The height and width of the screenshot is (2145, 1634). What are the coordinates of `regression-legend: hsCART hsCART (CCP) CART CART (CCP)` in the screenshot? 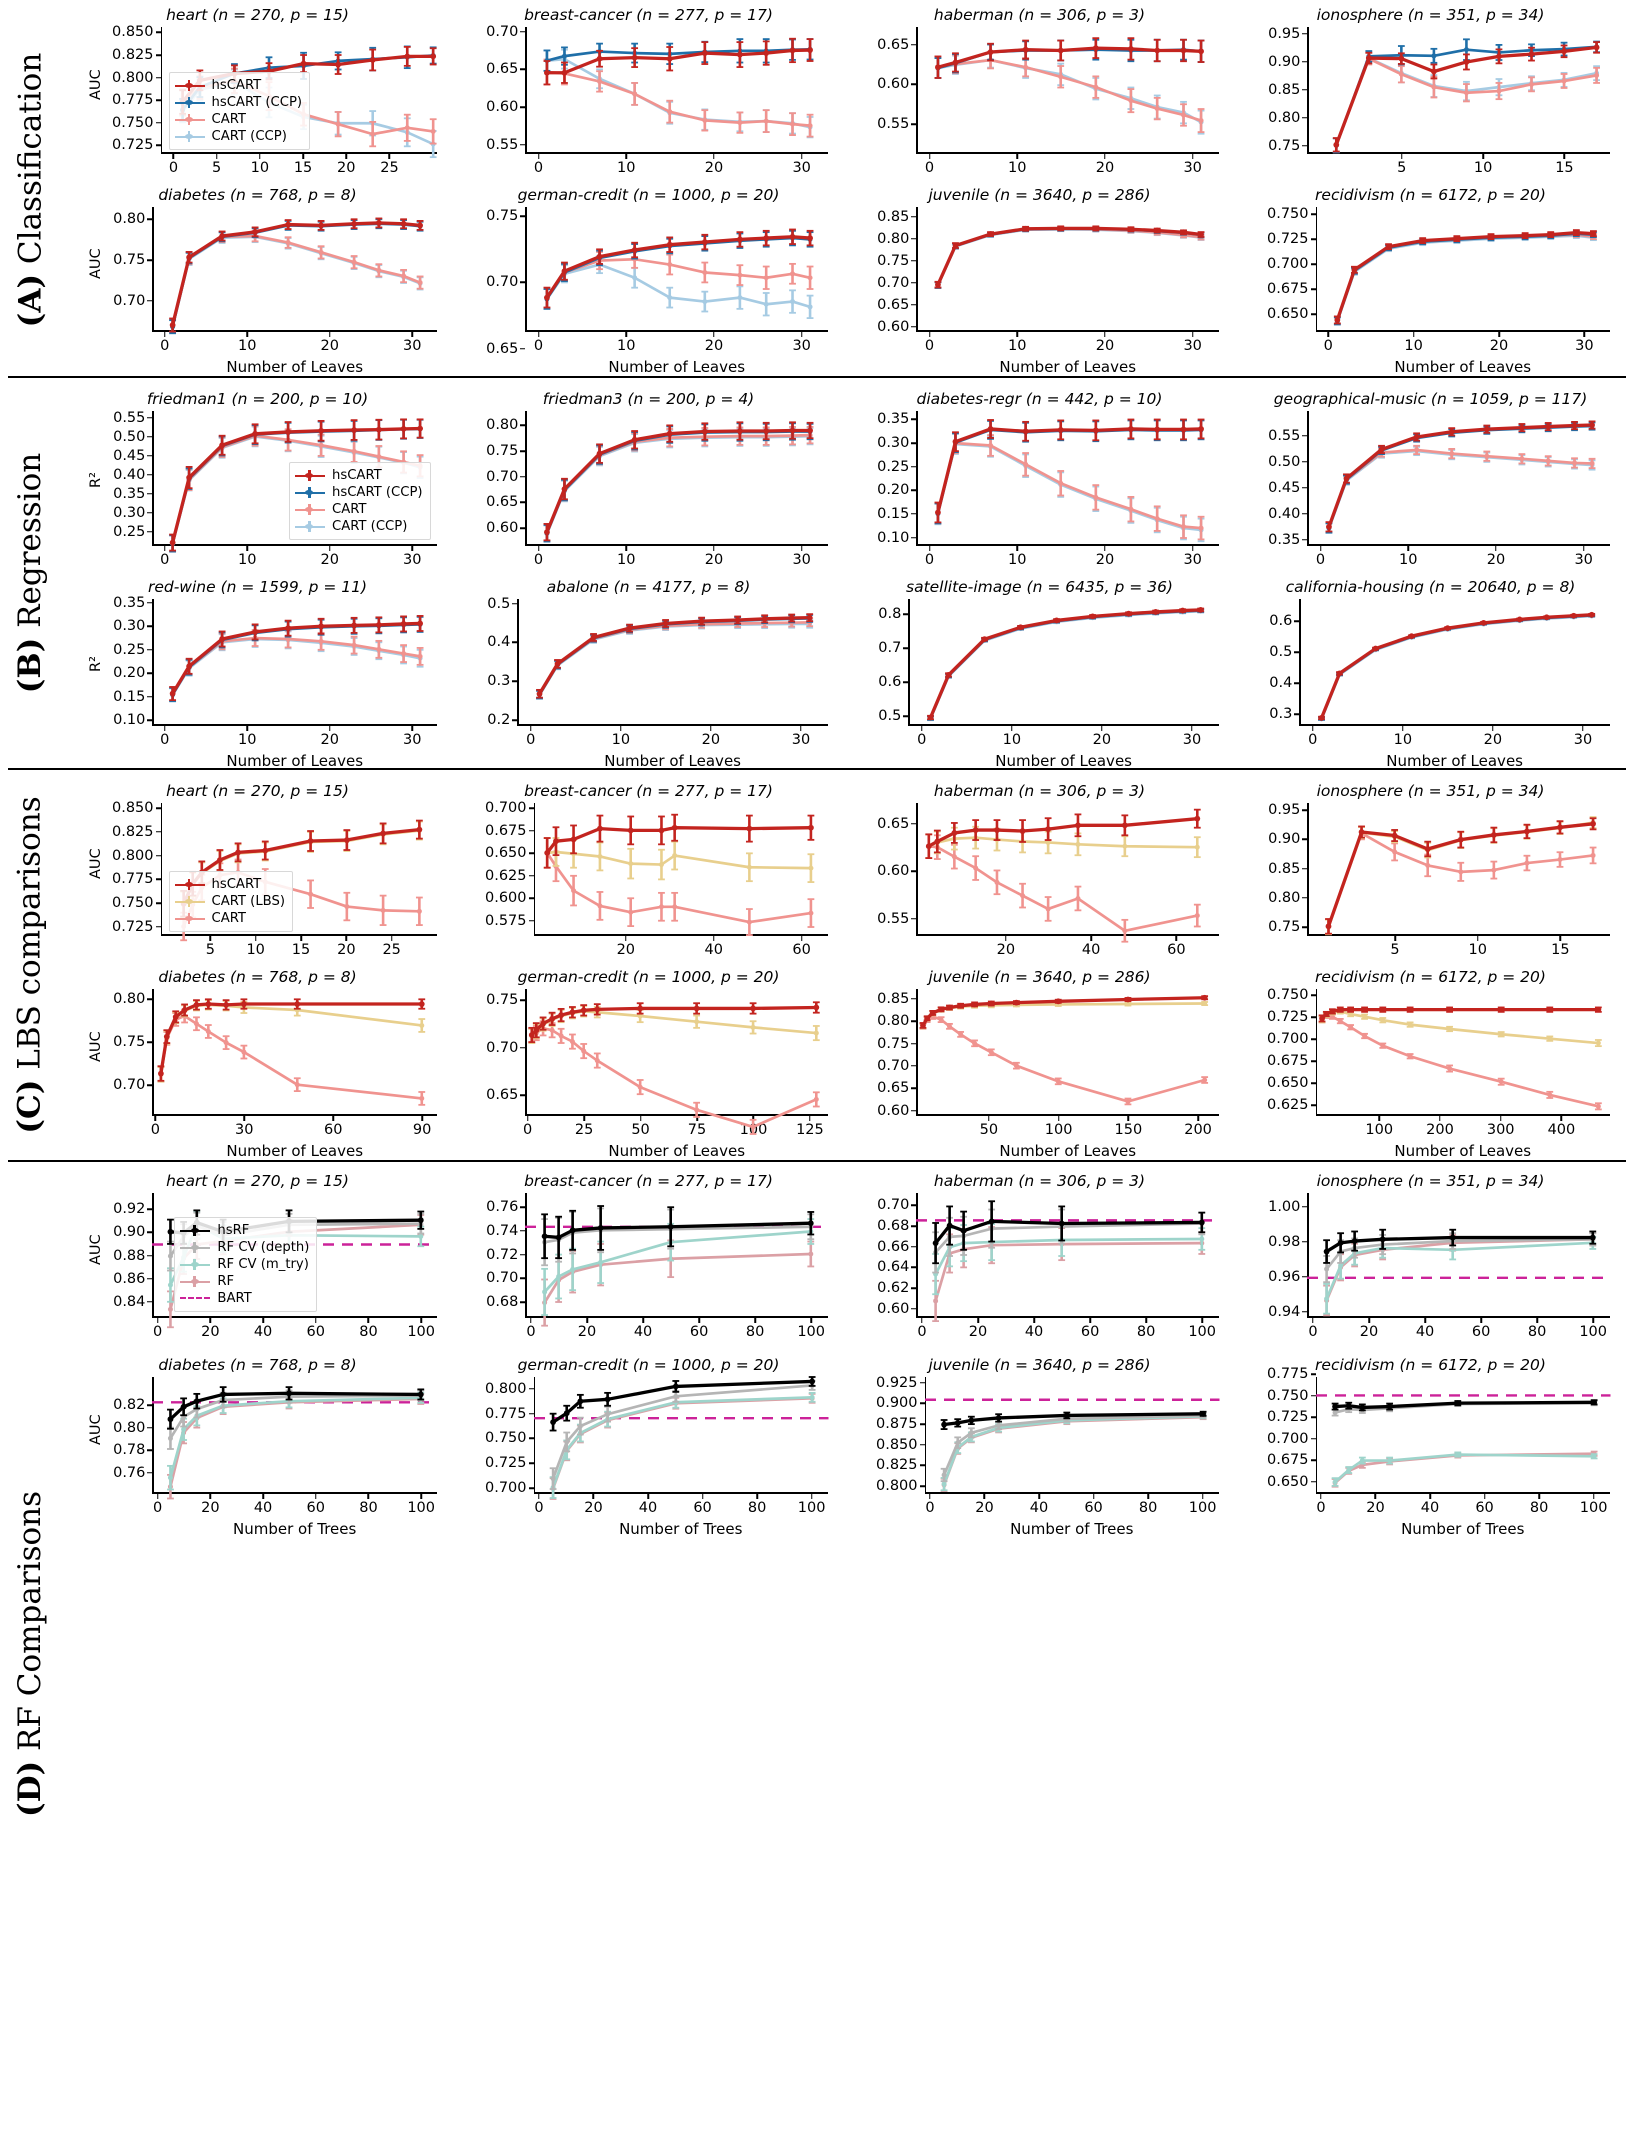 It's located at (360, 501).